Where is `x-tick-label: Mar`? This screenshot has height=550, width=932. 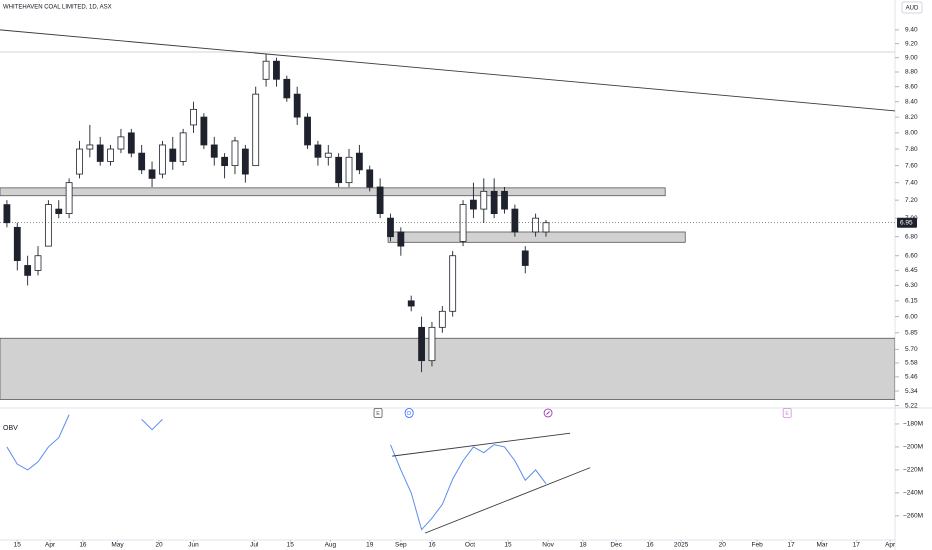 x-tick-label: Mar is located at coordinates (822, 545).